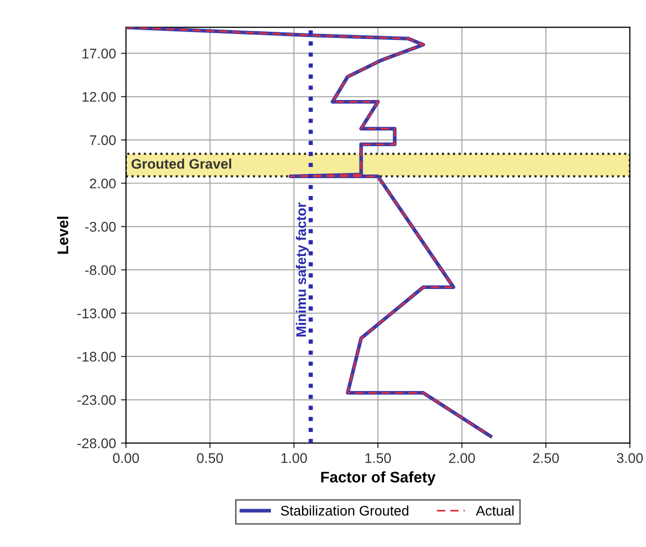 This screenshot has width=646, height=547. I want to click on y-tick-label: -28.00, so click(96, 443).